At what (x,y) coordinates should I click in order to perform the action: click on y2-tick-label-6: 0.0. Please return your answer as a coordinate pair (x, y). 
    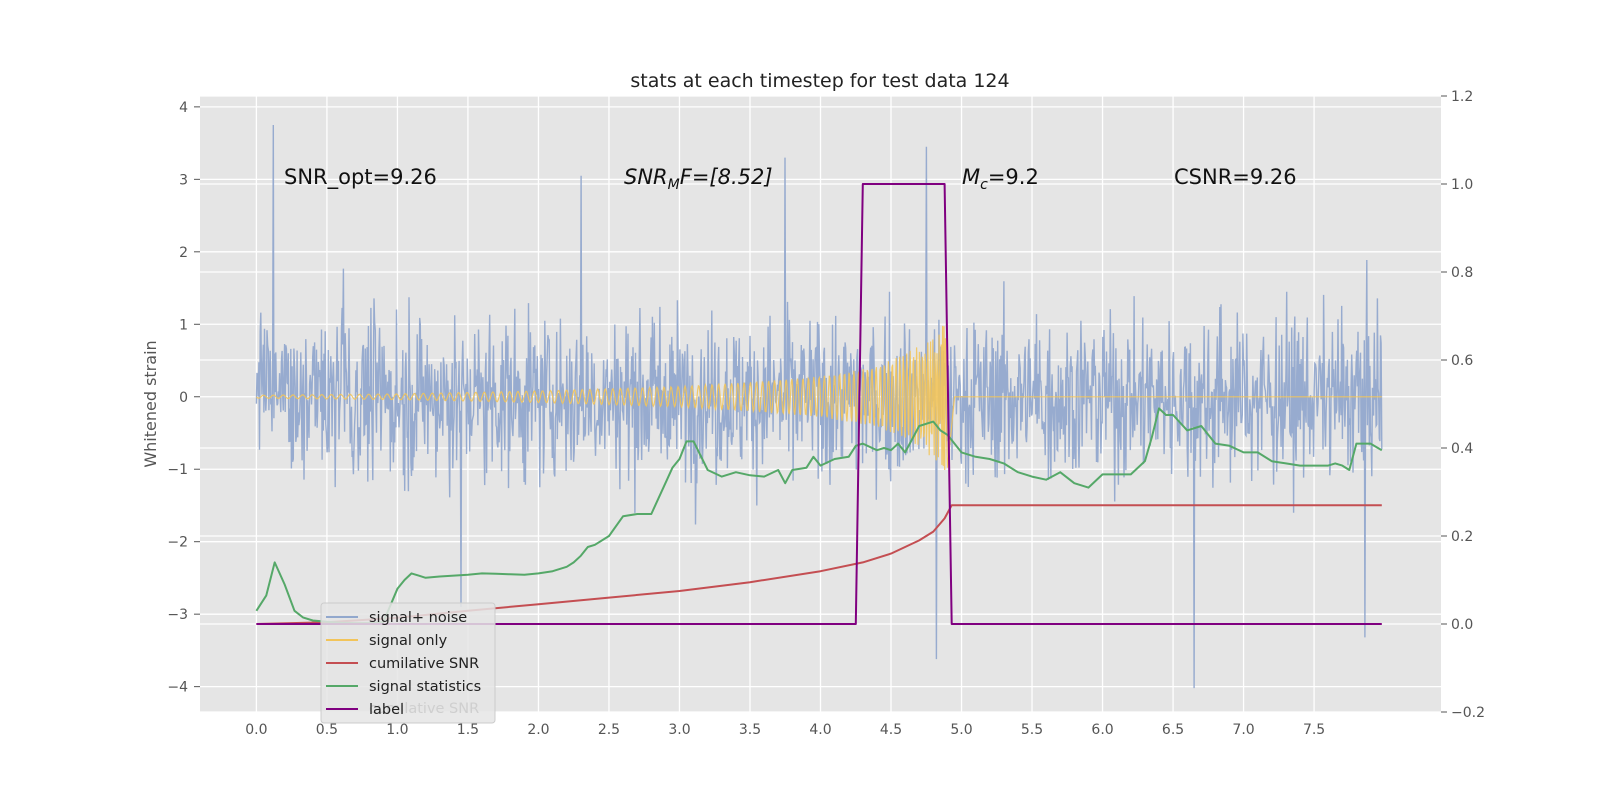
    Looking at the image, I should click on (1462, 625).